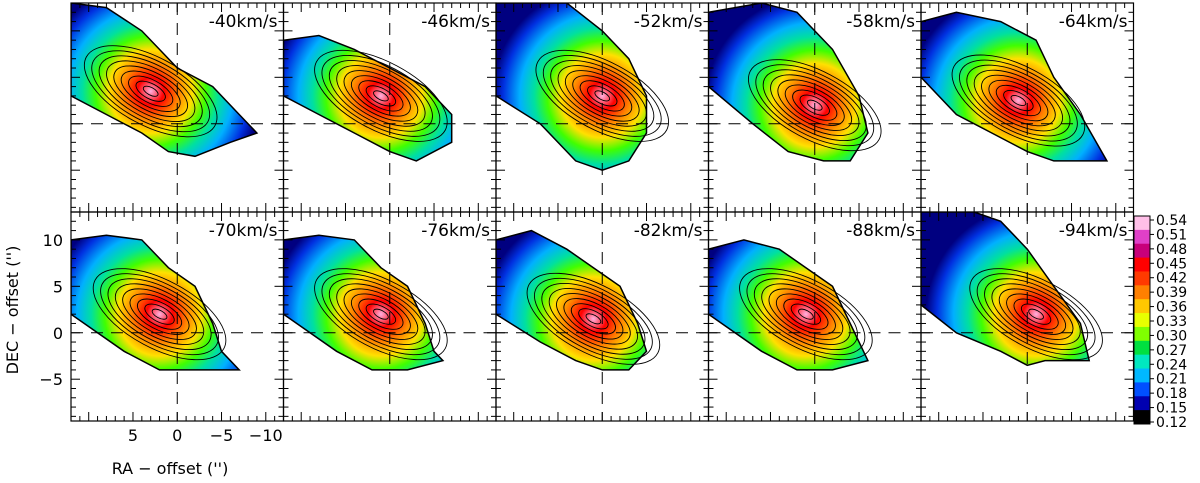 The image size is (1200, 483). Describe the element at coordinates (177, 435) in the screenshot. I see `x-tick-label: 0` at that location.